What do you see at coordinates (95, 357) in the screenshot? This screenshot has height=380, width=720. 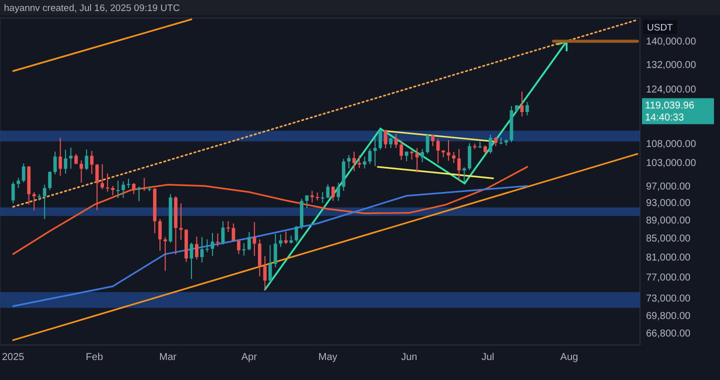 I see `x-tick-label: Feb` at bounding box center [95, 357].